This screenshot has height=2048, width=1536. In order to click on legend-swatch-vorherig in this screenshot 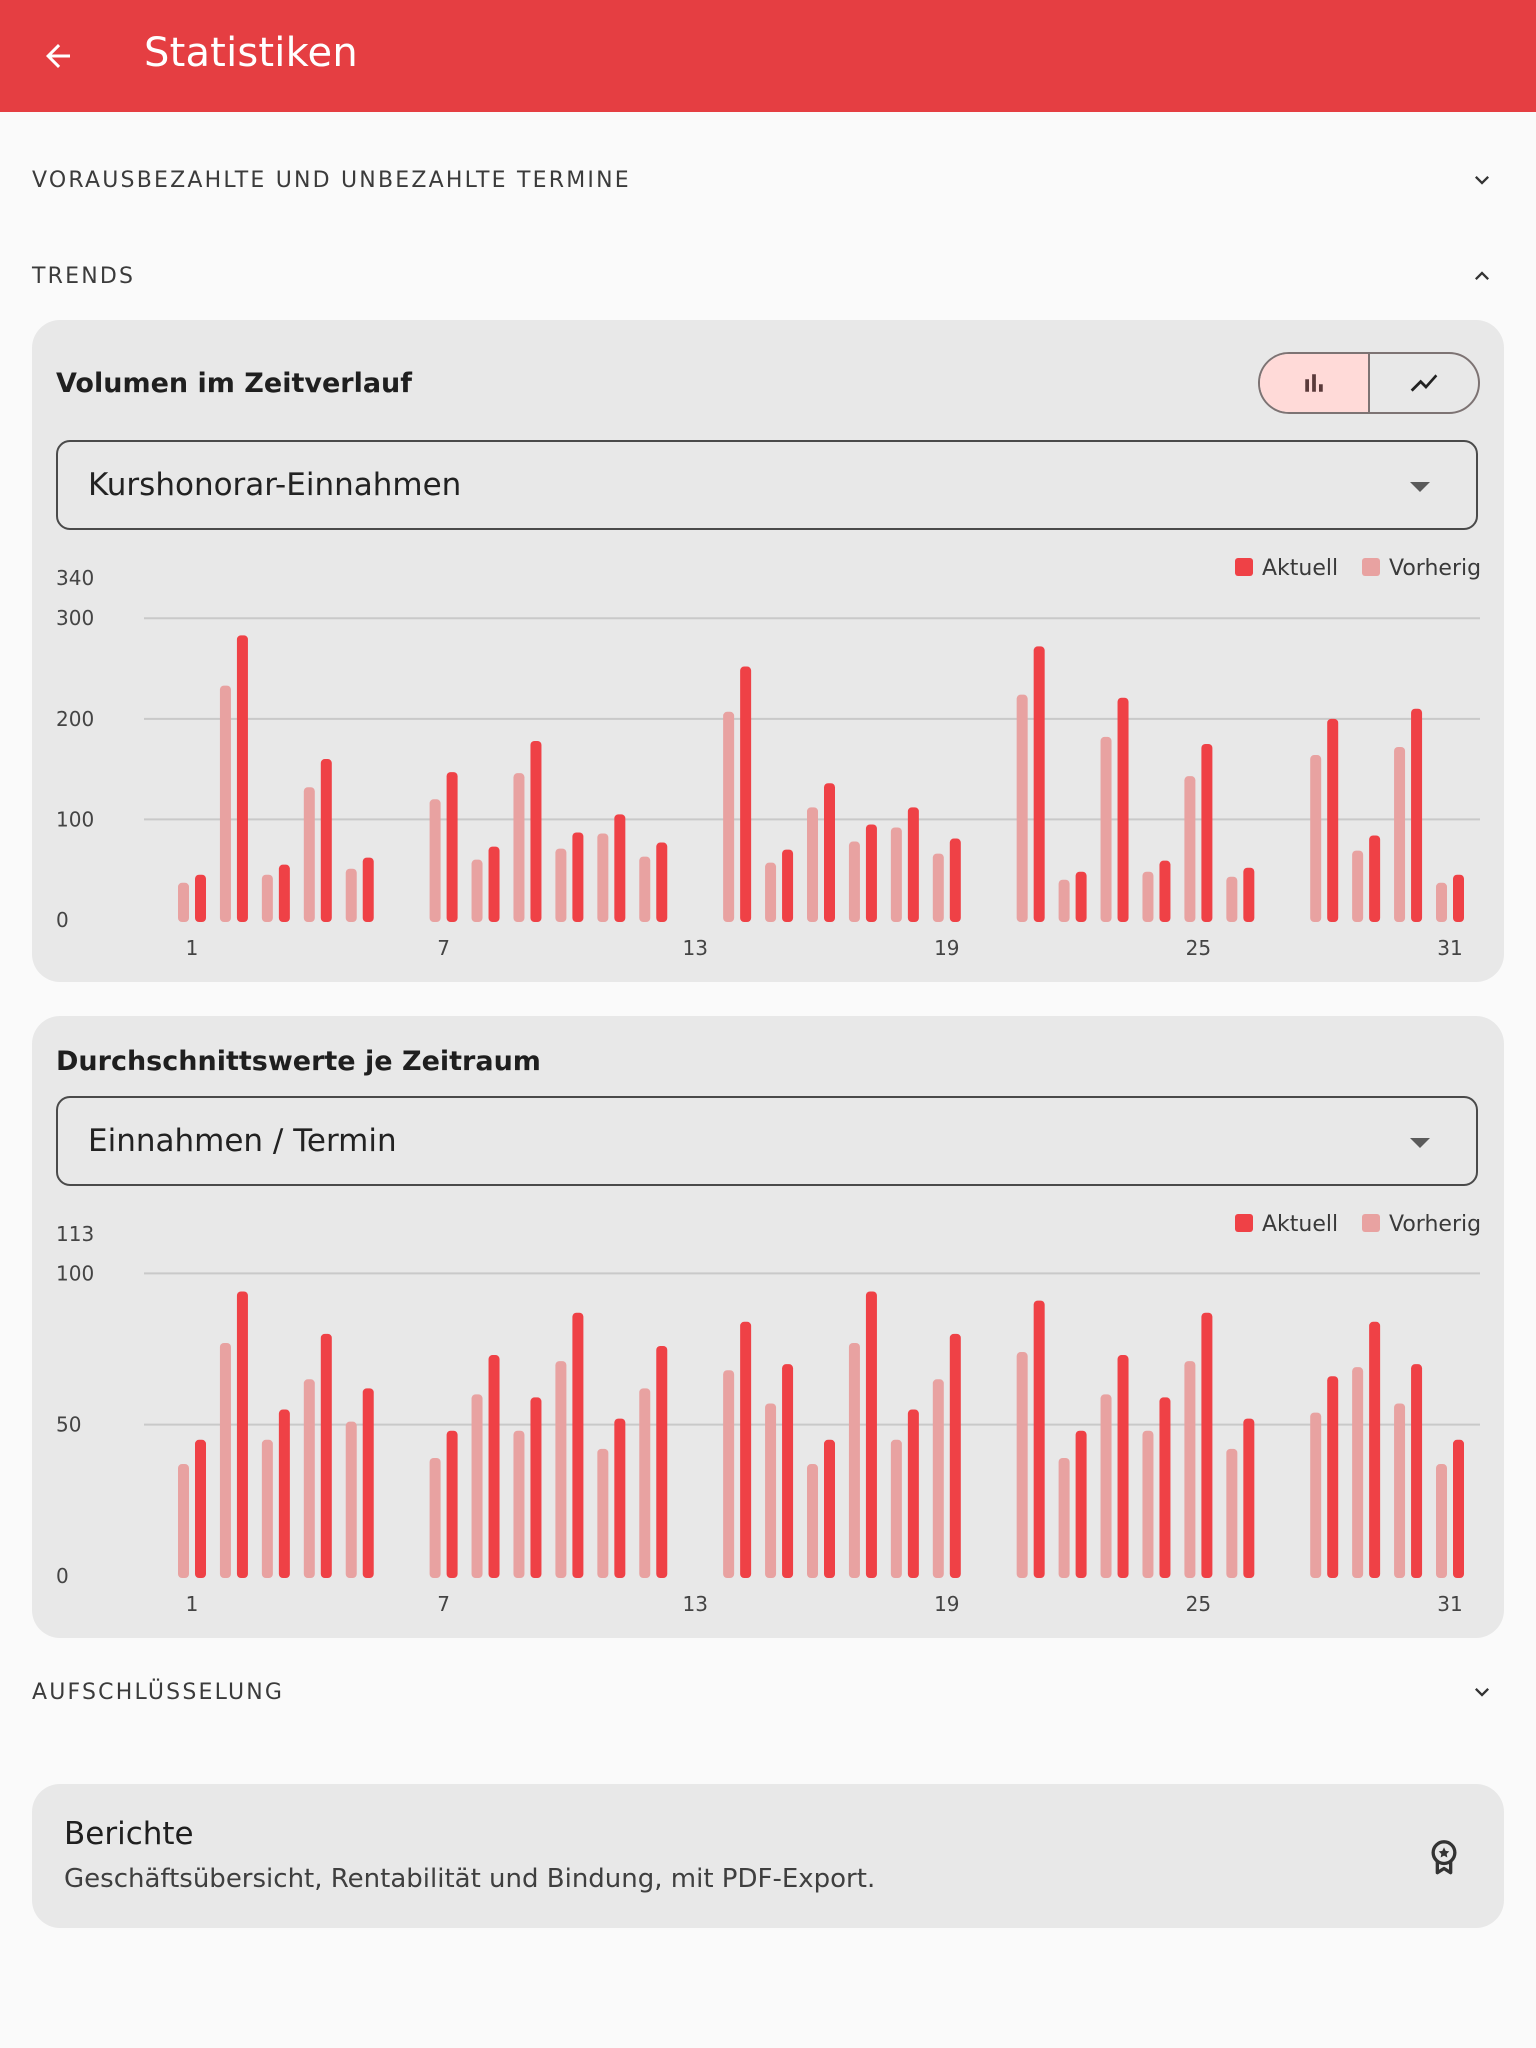, I will do `click(1371, 567)`.